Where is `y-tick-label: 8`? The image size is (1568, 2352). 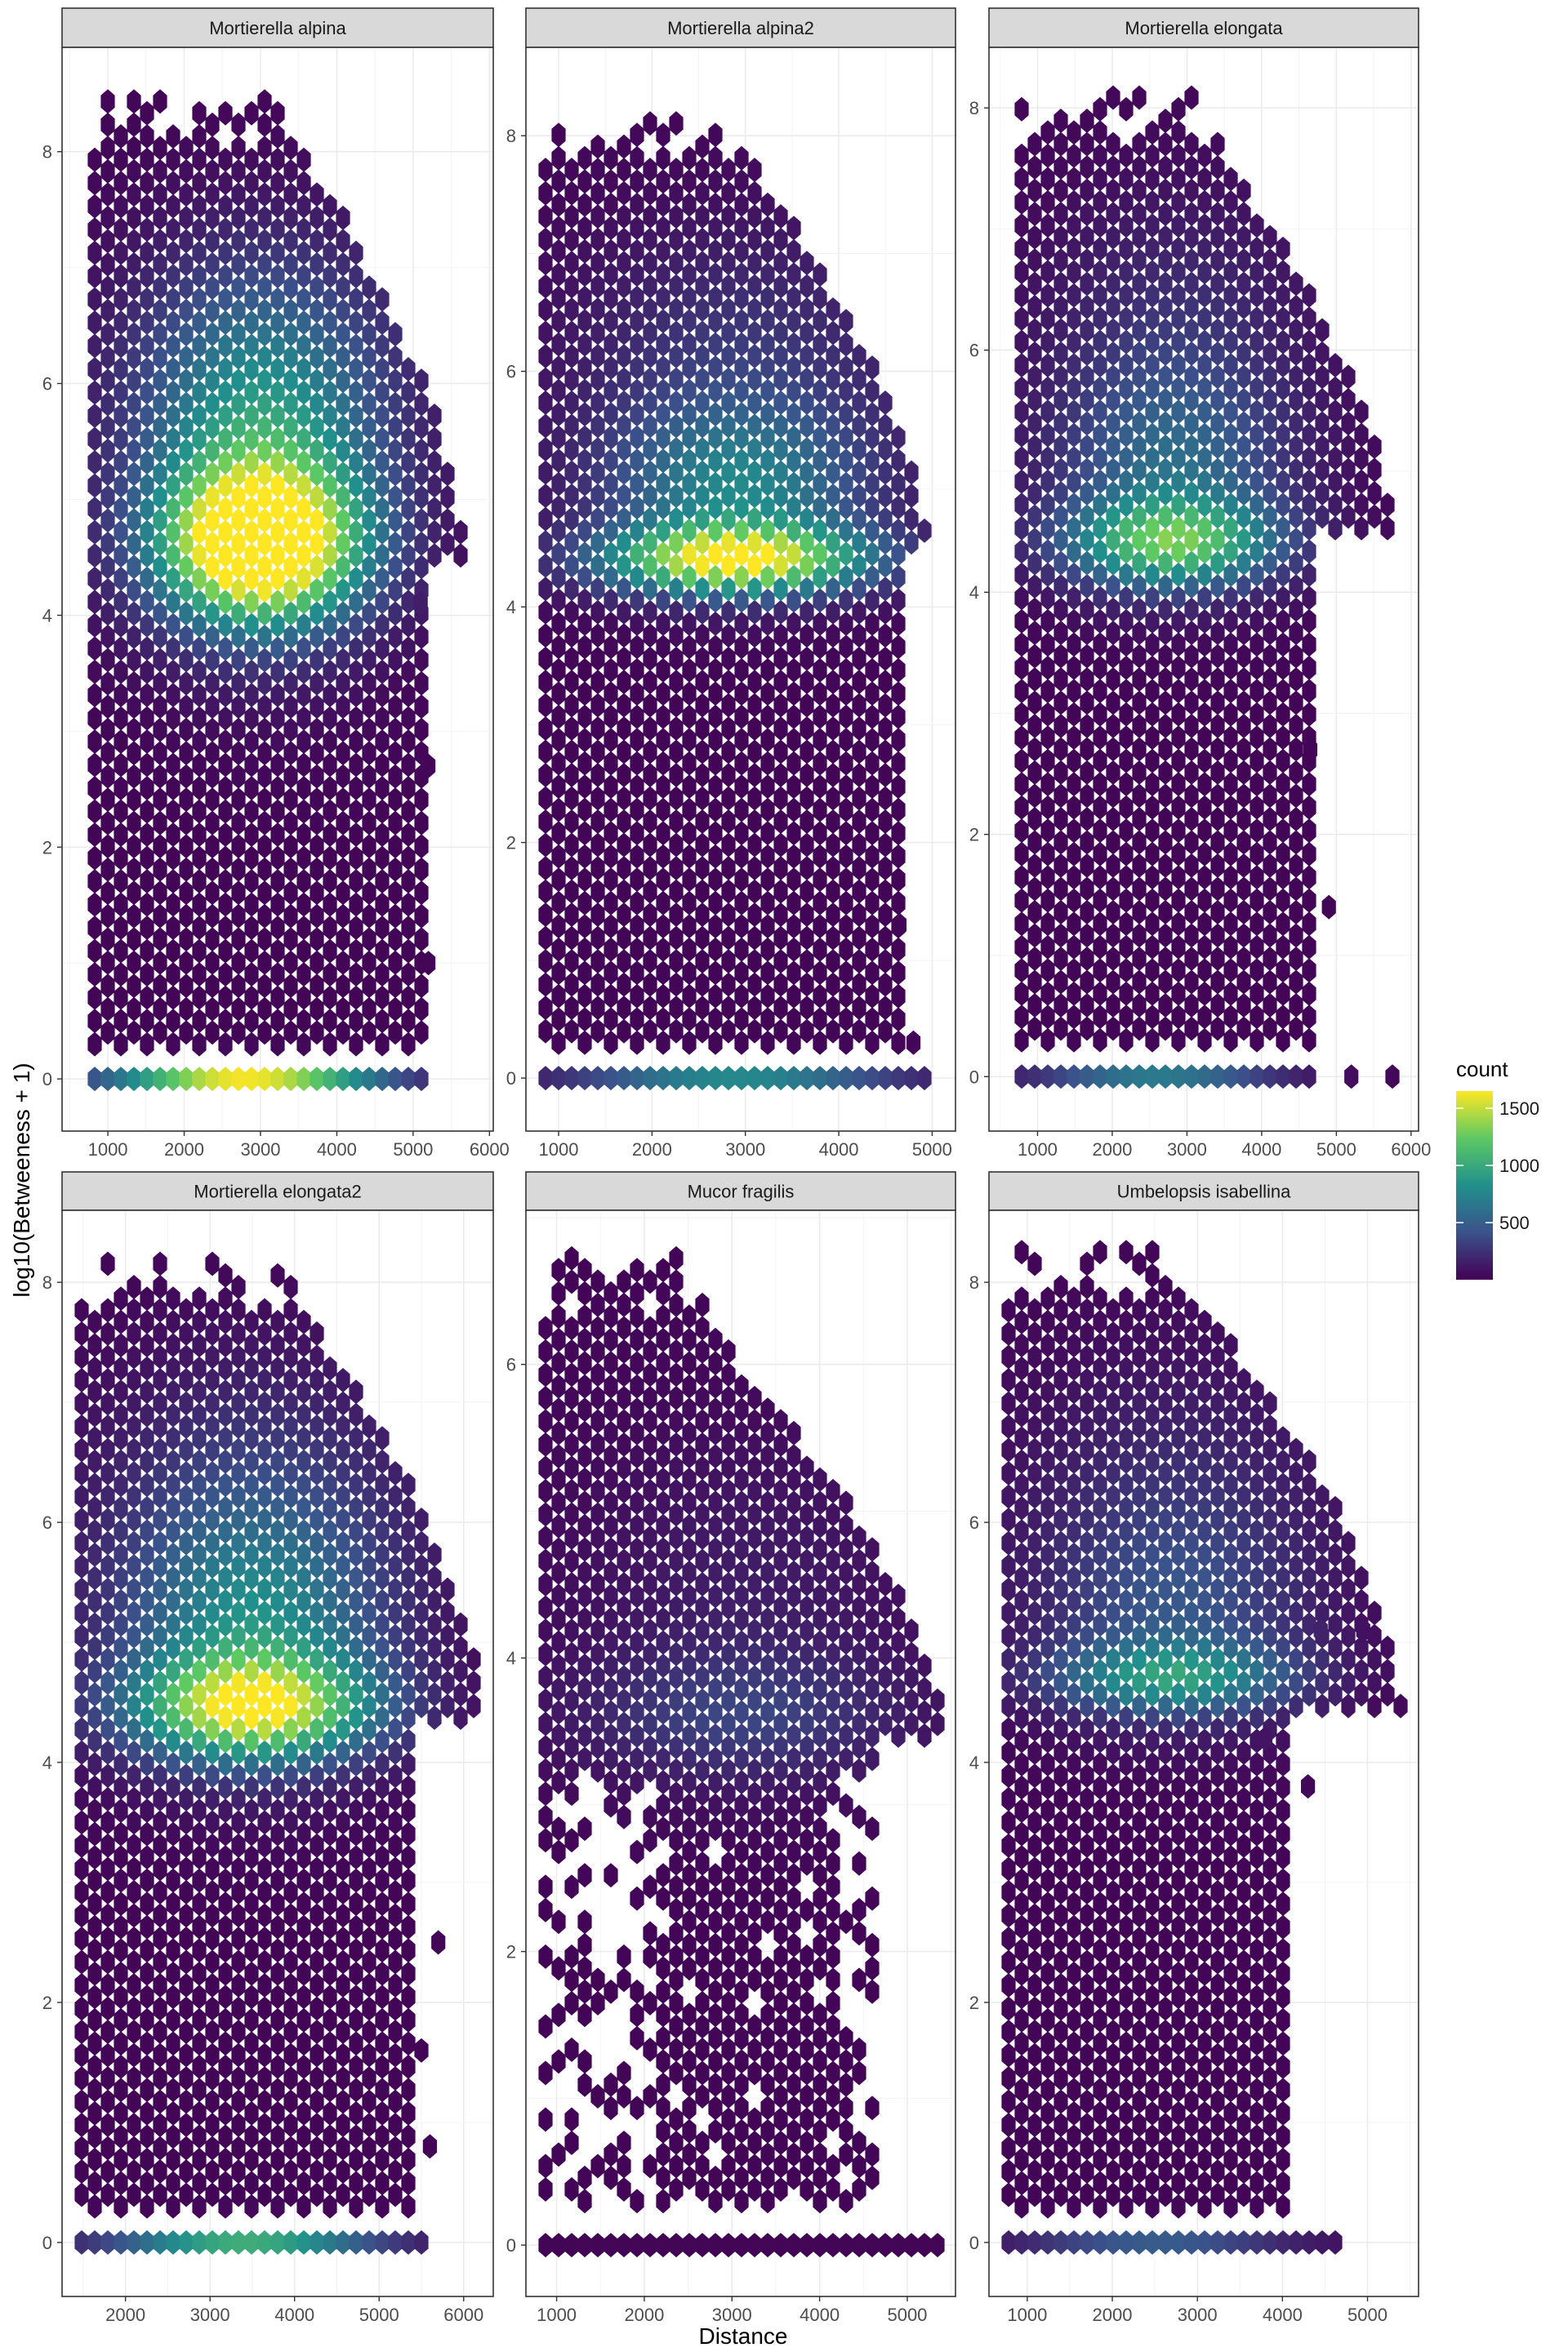
y-tick-label: 8 is located at coordinates (511, 136).